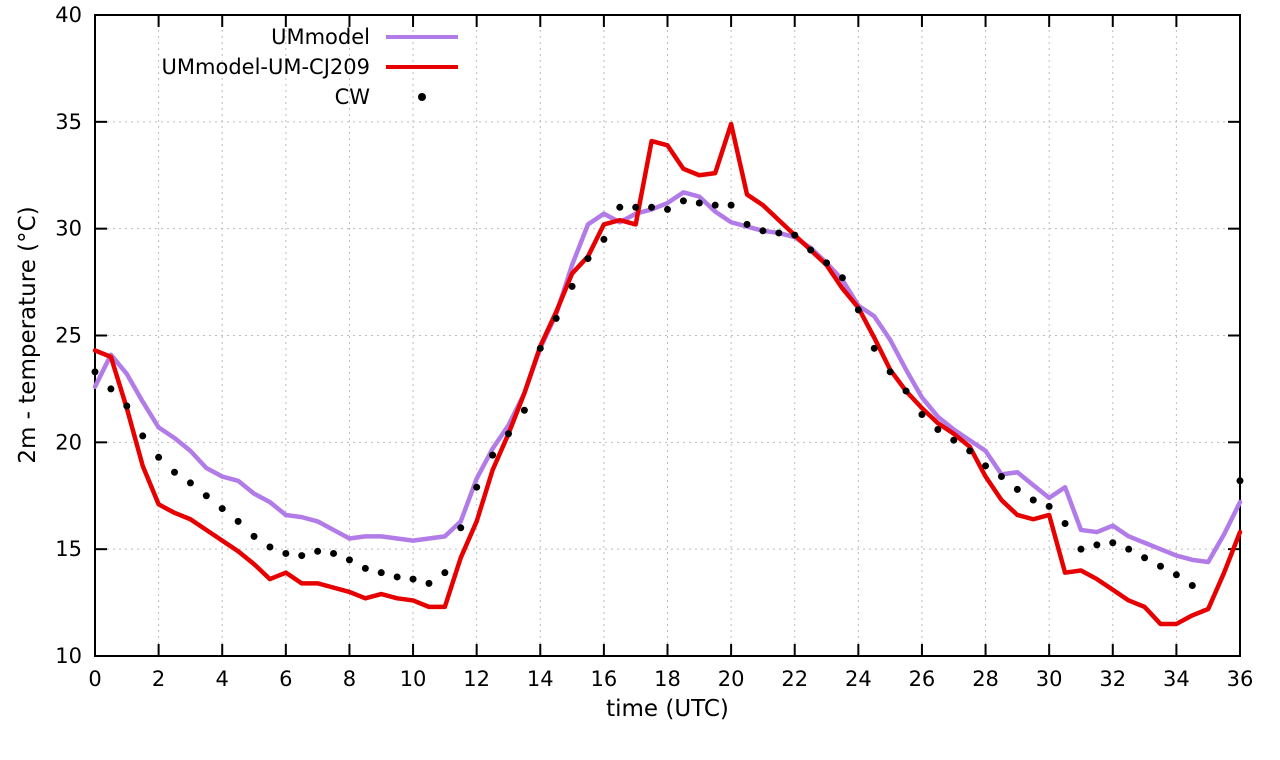 The image size is (1280, 760). Describe the element at coordinates (922, 679) in the screenshot. I see `svg-text: 26` at that location.